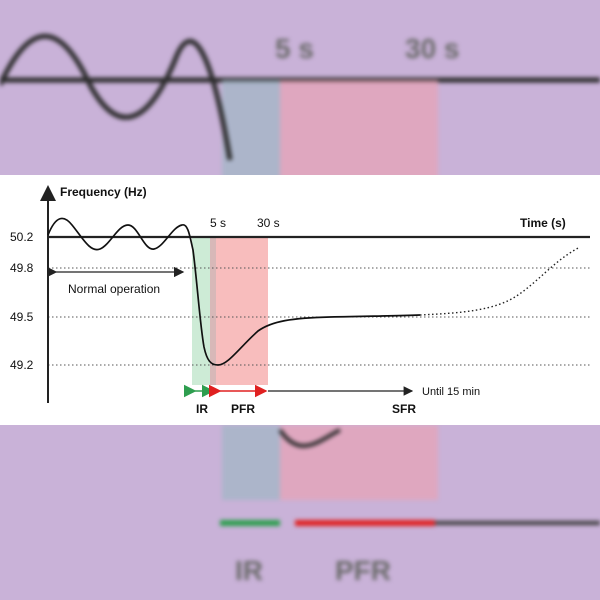 The height and width of the screenshot is (600, 600). Describe the element at coordinates (22, 268) in the screenshot. I see `y-tick-label-49-8: 49.8` at that location.